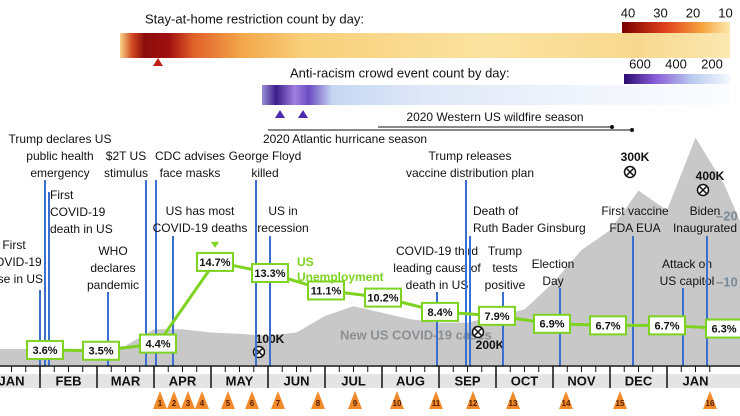 This screenshot has height=416, width=740. What do you see at coordinates (265, 156) in the screenshot?
I see `event-label: George Floyd` at bounding box center [265, 156].